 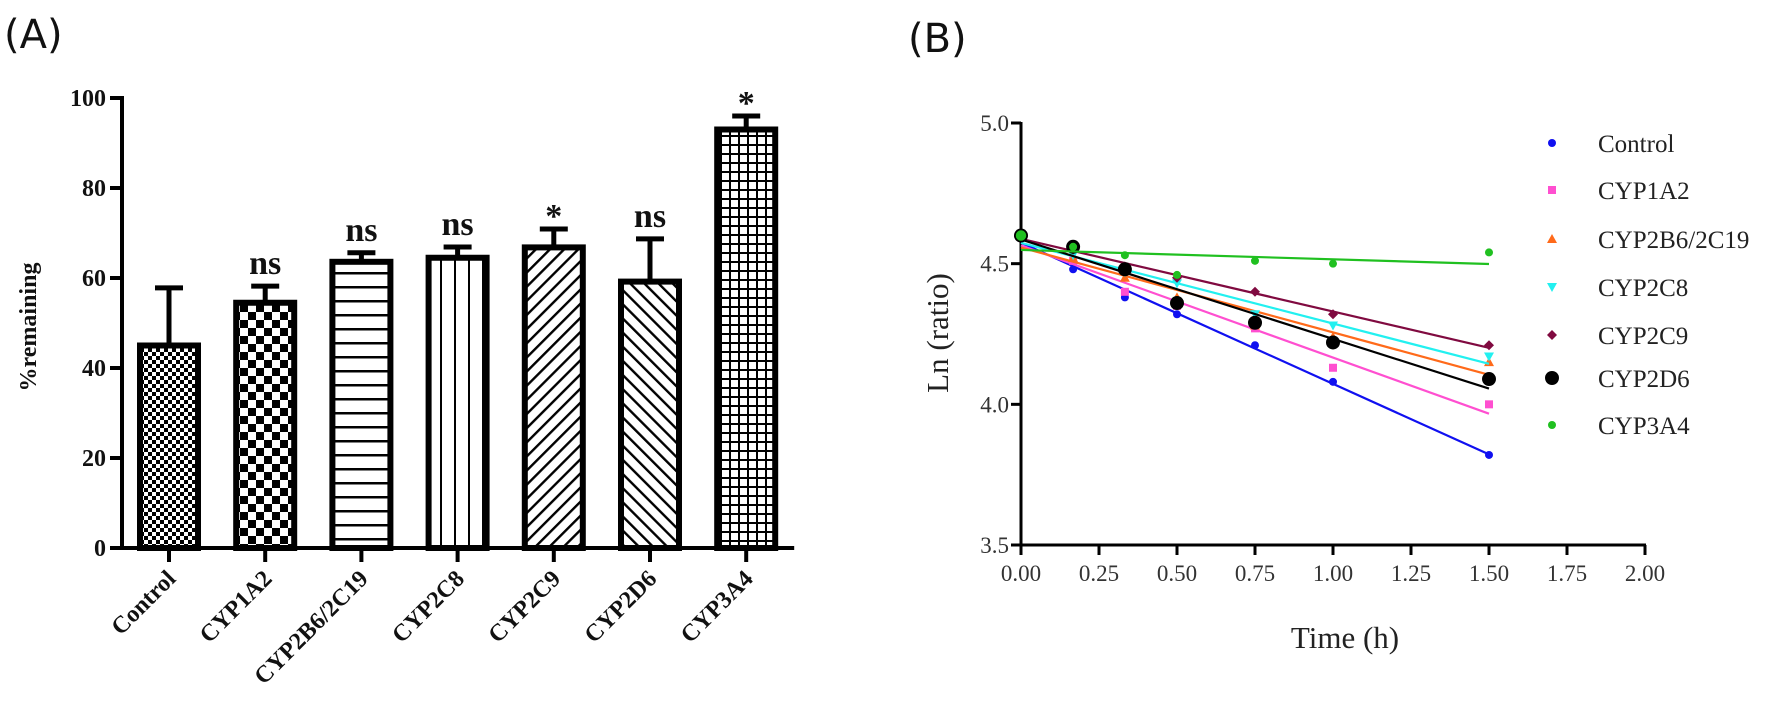 I want to click on y-tick-label: 80, so click(x=94, y=189).